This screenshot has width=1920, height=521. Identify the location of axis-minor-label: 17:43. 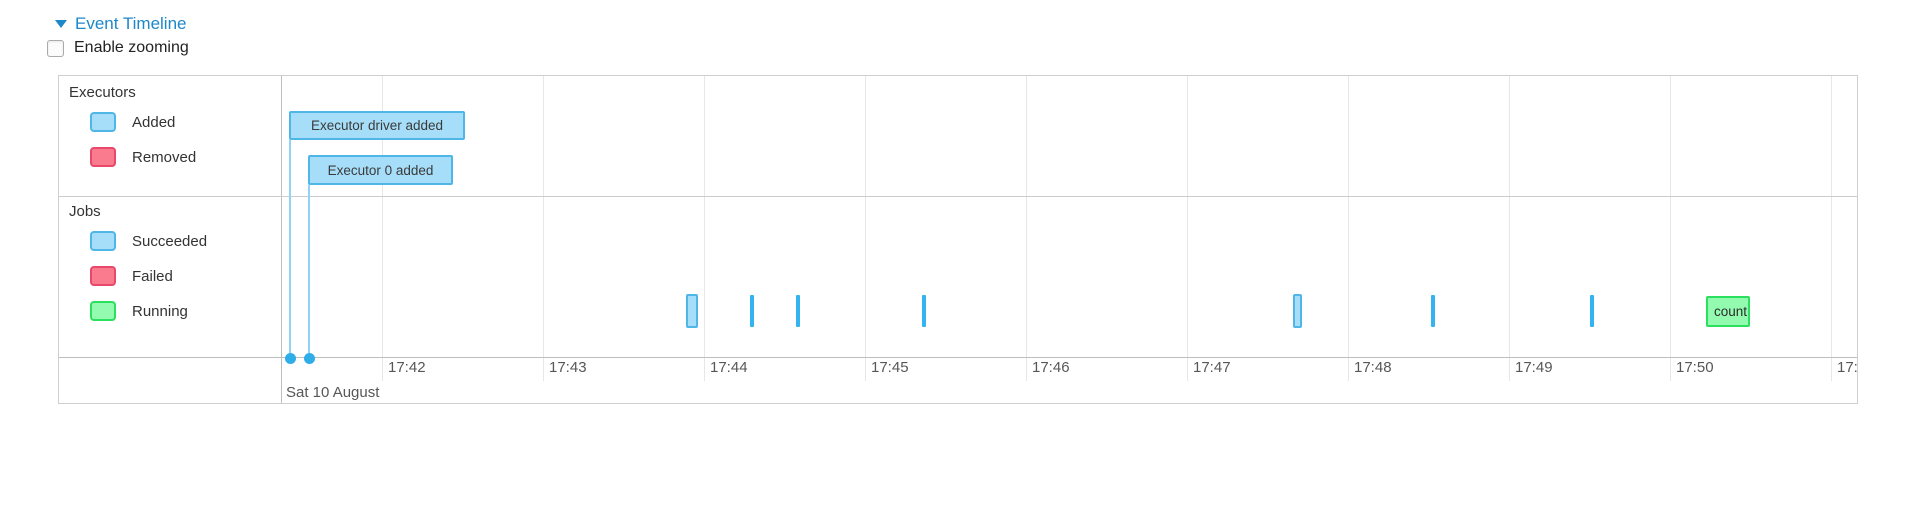
(568, 367).